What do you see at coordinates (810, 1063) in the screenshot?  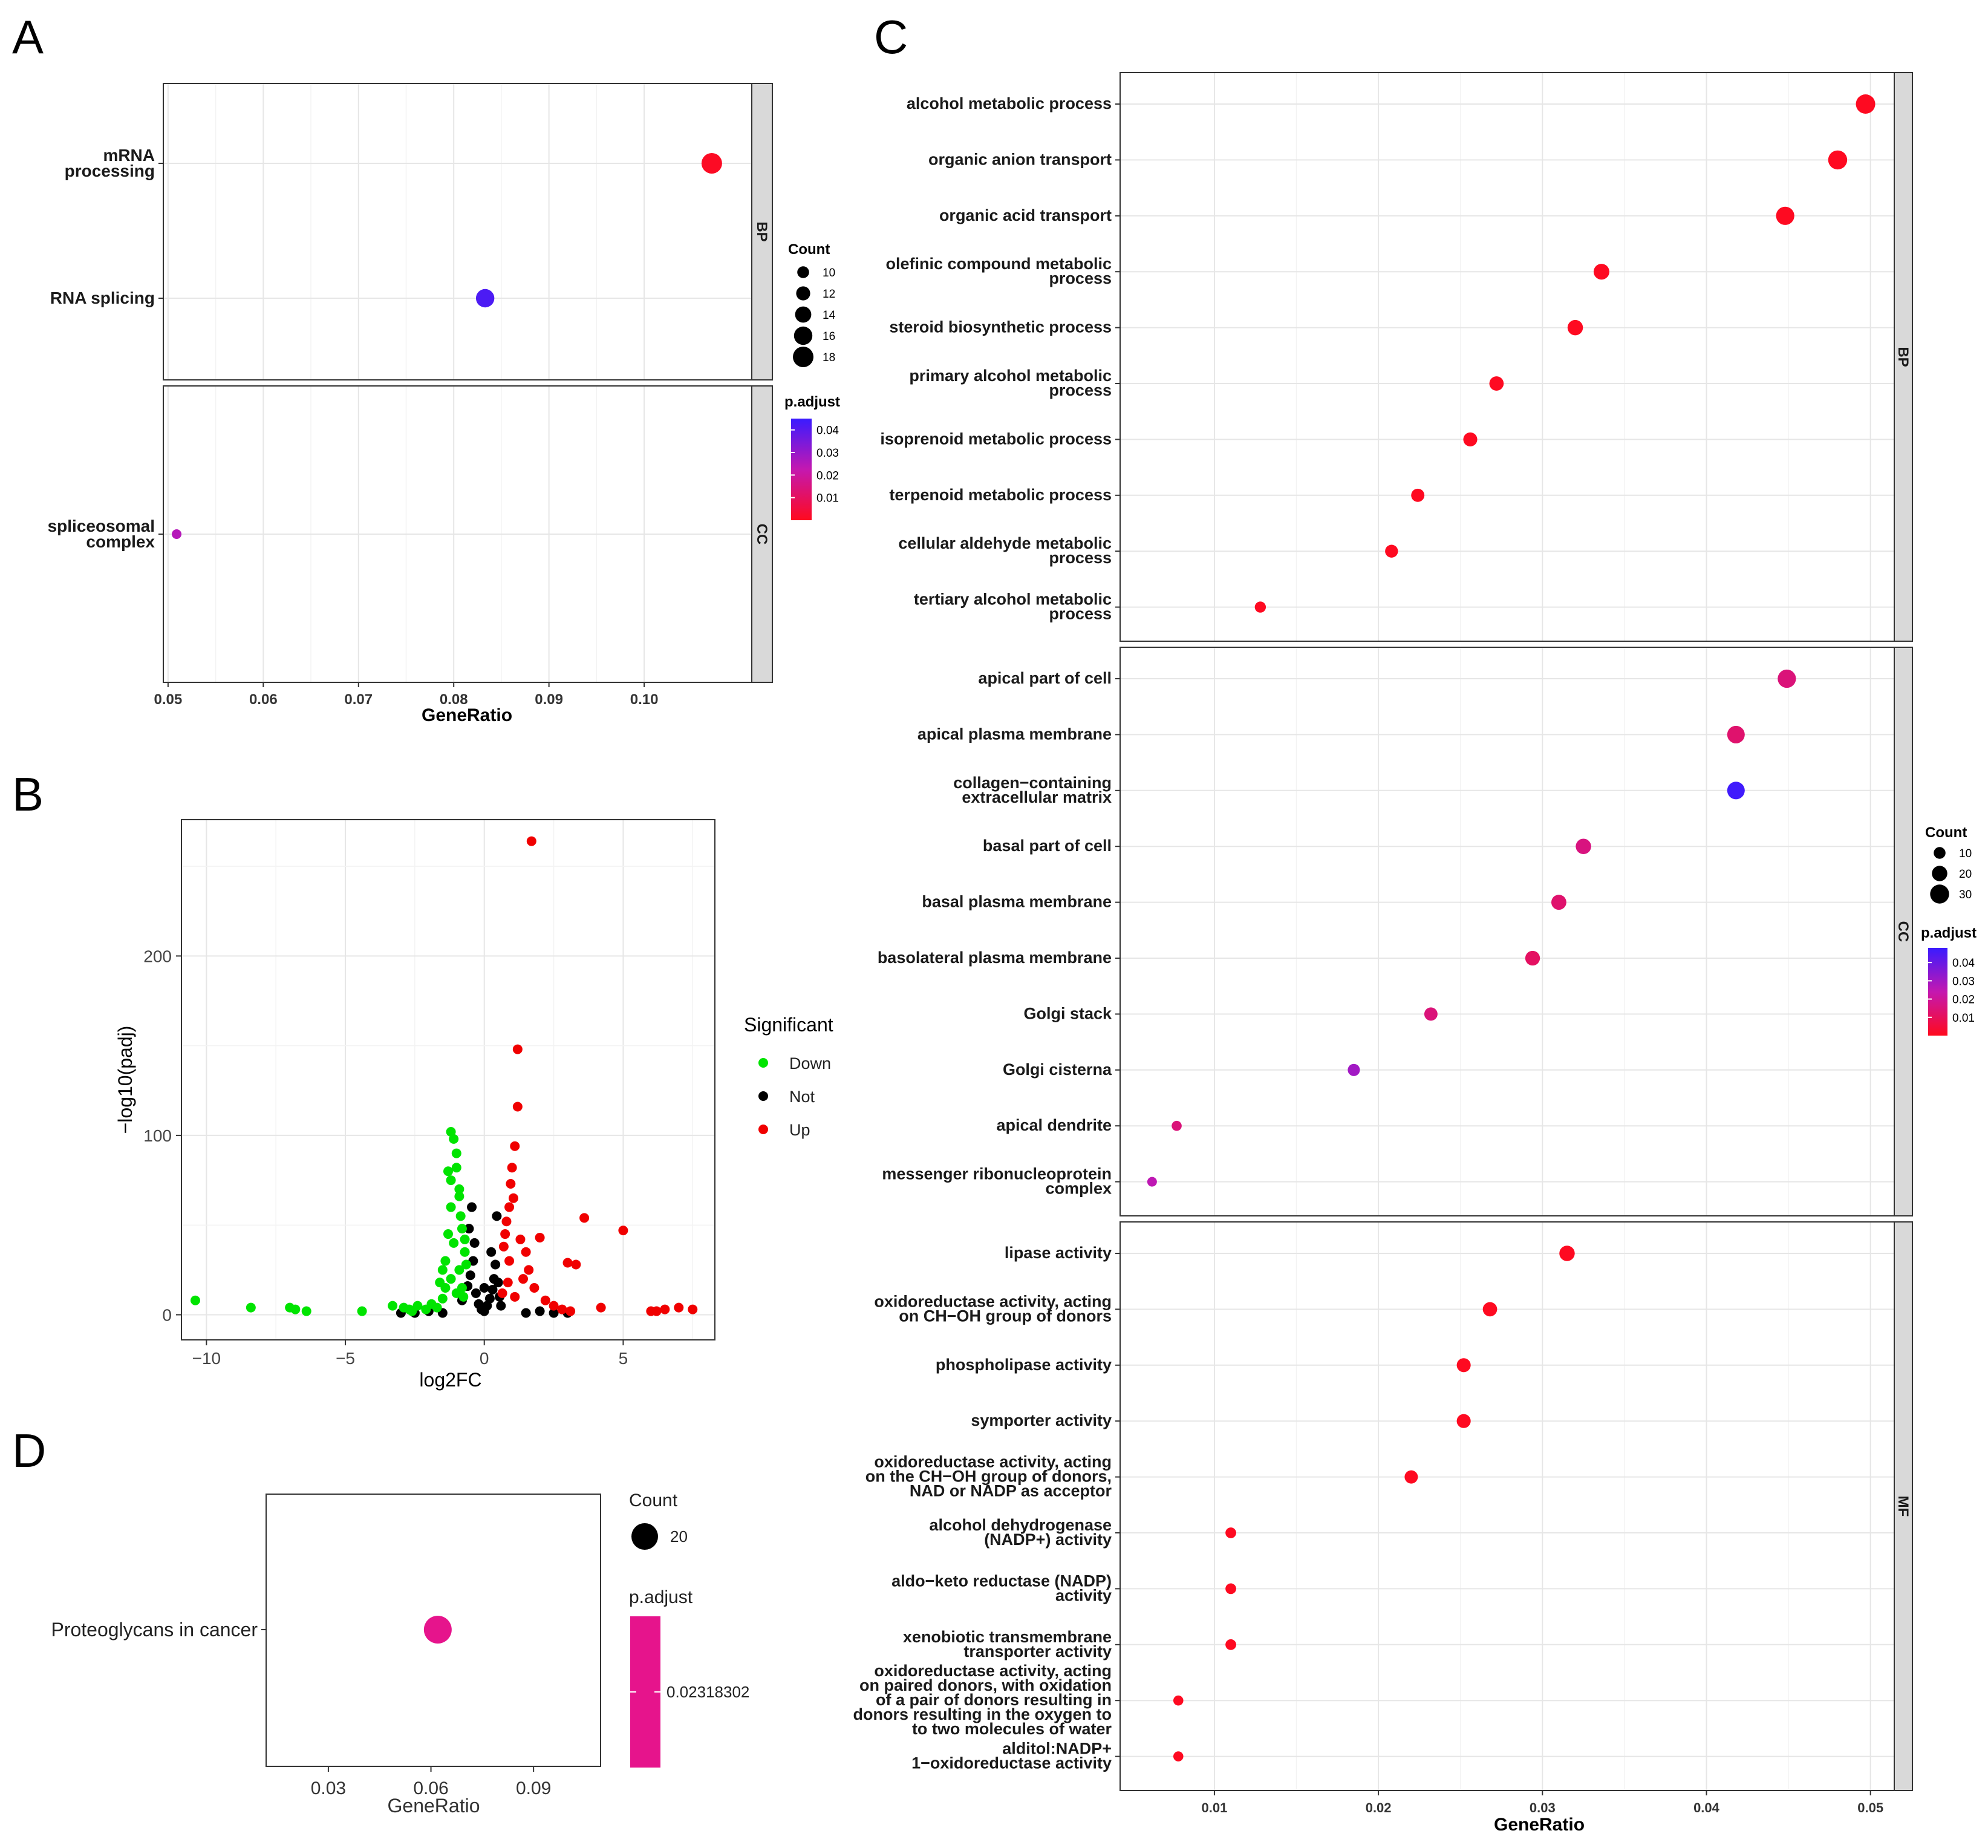 I see `panel-b-legend-label: Down` at bounding box center [810, 1063].